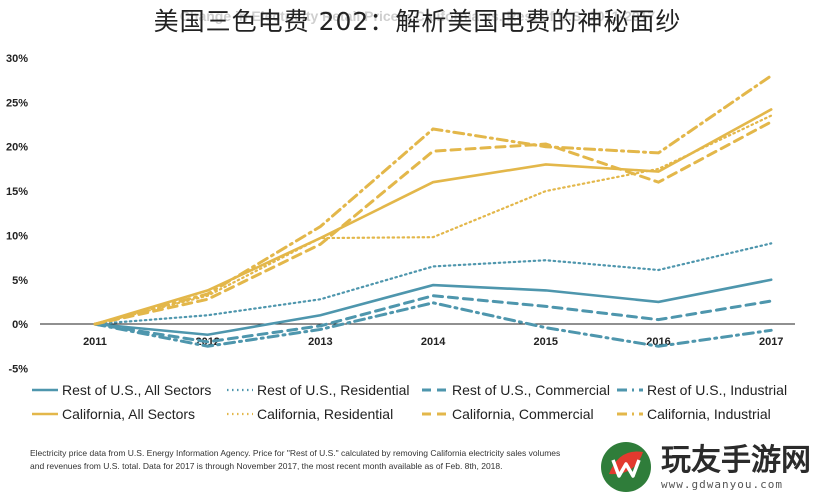 This screenshot has height=500, width=835. I want to click on x-tick-label: 2013, so click(320, 342).